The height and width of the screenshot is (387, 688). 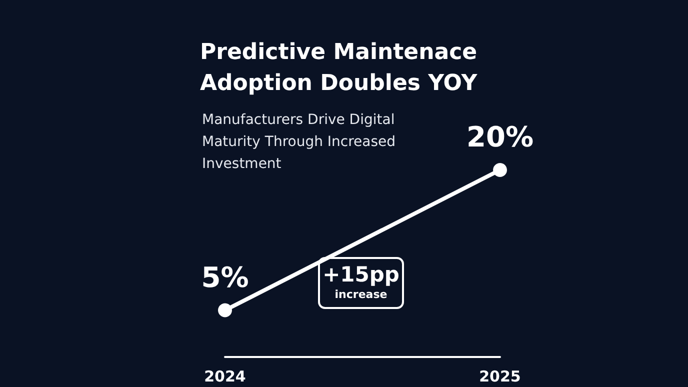 What do you see at coordinates (342, 68) in the screenshot?
I see `chart-title: Predictive Maintenace Adoption Doubles YOY` at bounding box center [342, 68].